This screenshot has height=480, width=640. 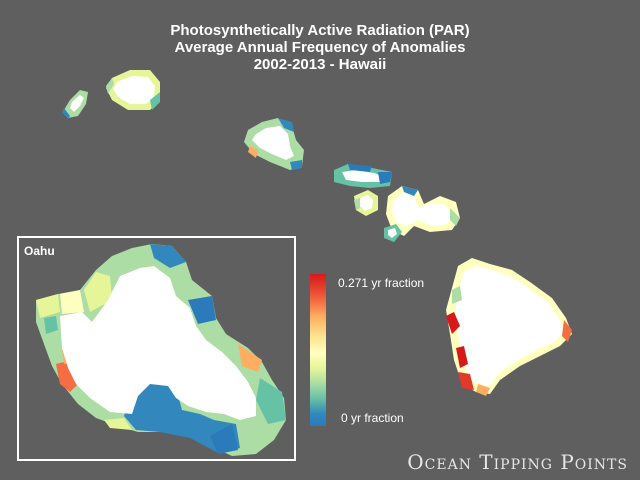 What do you see at coordinates (372, 418) in the screenshot?
I see `legend-min-label: 0 yr fraction` at bounding box center [372, 418].